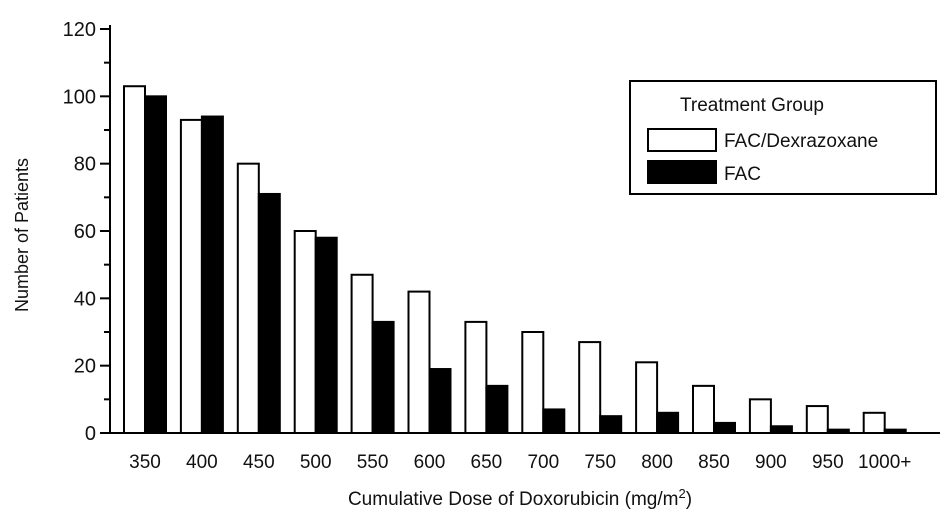  Describe the element at coordinates (373, 462) in the screenshot. I see `x-tick-label: 550` at that location.